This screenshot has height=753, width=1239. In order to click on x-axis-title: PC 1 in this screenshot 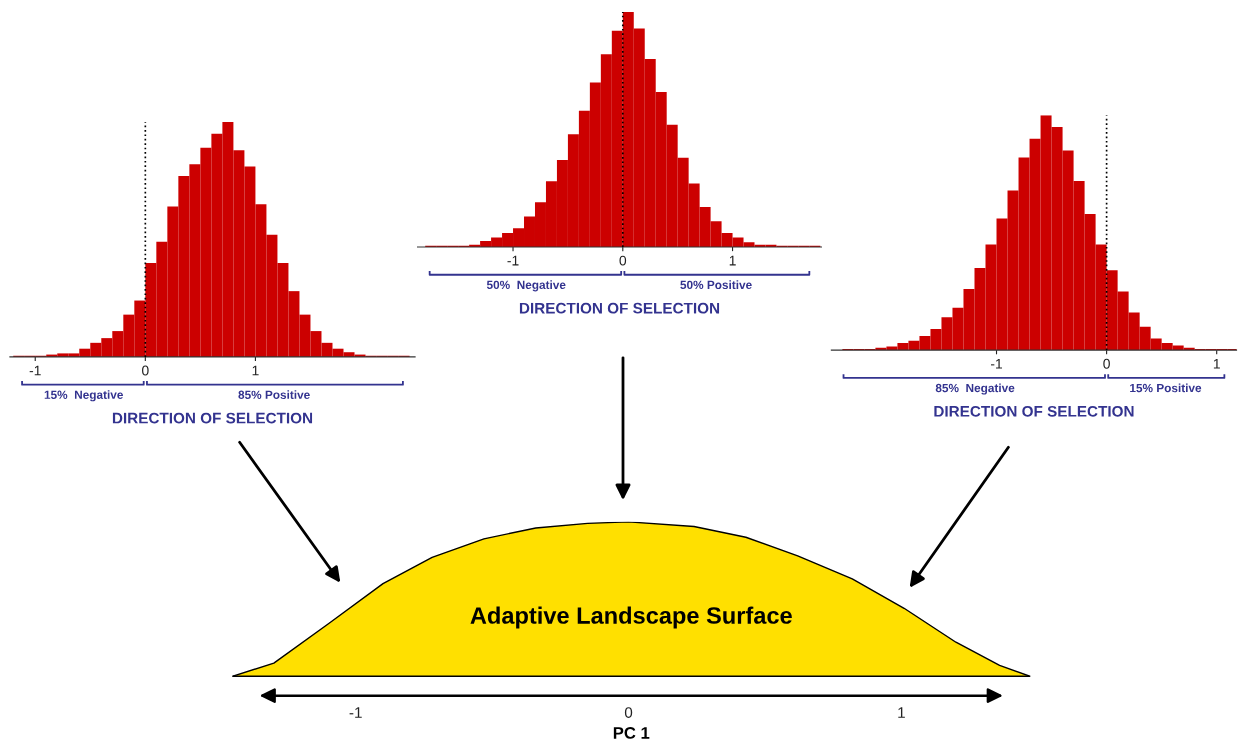, I will do `click(631, 732)`.